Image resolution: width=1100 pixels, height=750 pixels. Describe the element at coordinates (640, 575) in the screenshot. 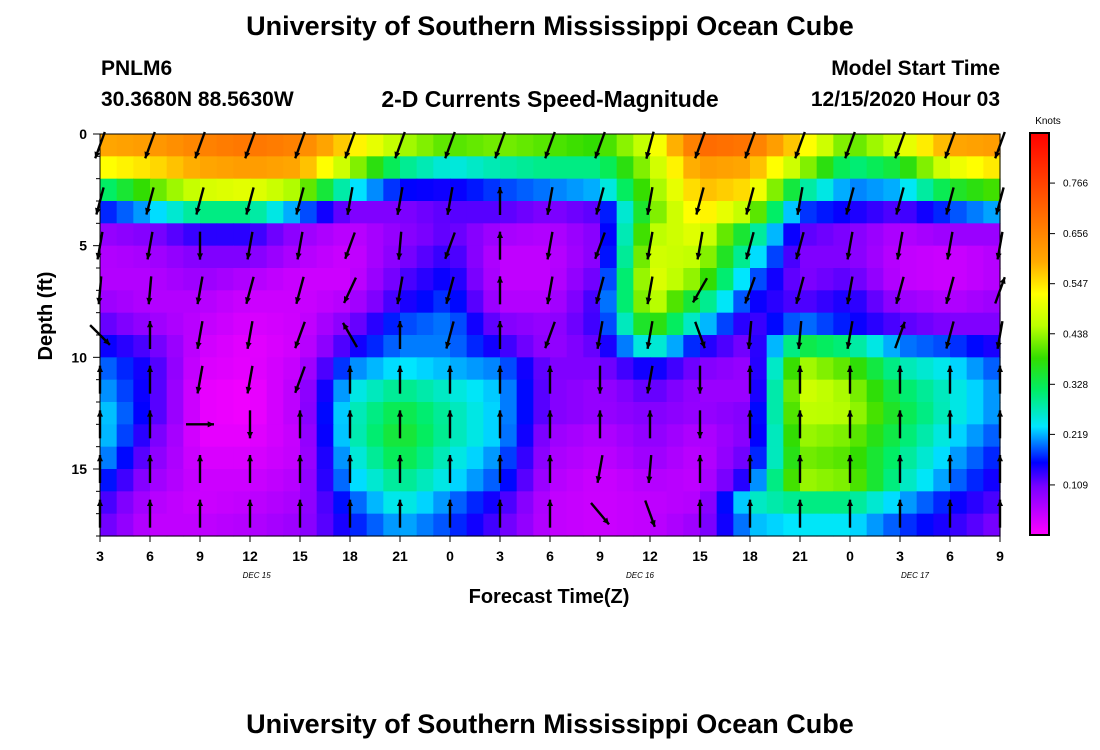

I see `date-label: DEC 16` at that location.